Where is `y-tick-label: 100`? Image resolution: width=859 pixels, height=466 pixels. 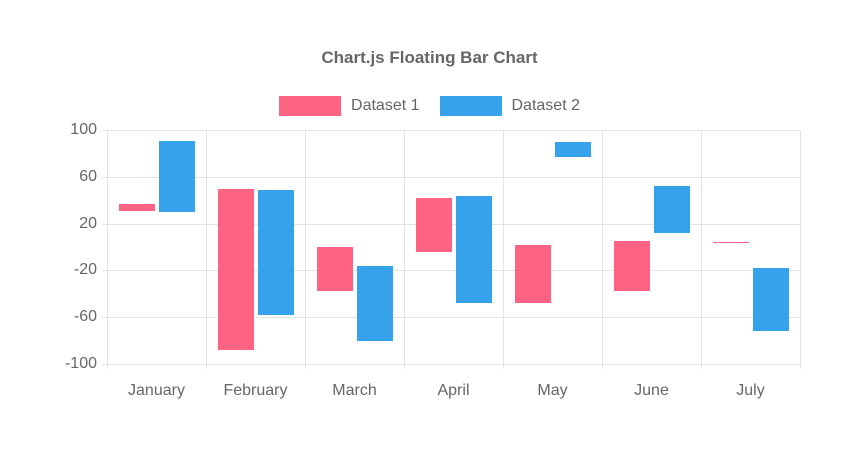 y-tick-label: 100 is located at coordinates (83, 129).